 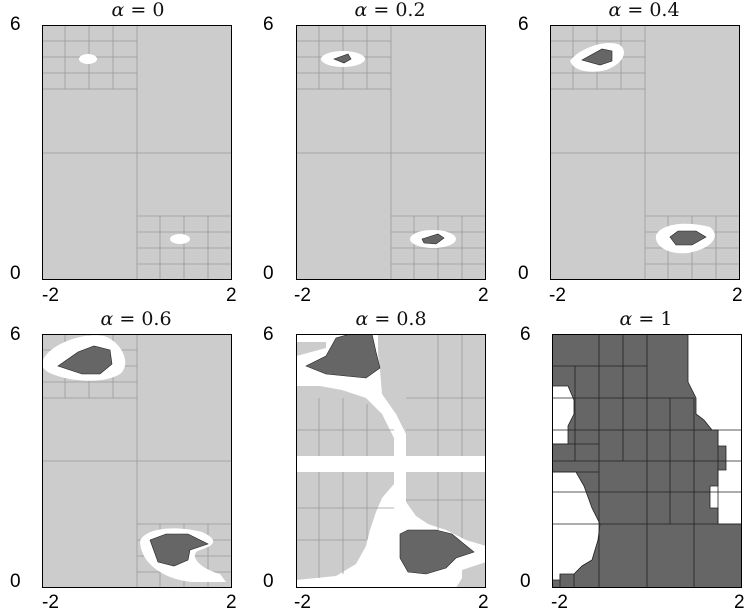 I want to click on alpha-value: 0, so click(x=158, y=10).